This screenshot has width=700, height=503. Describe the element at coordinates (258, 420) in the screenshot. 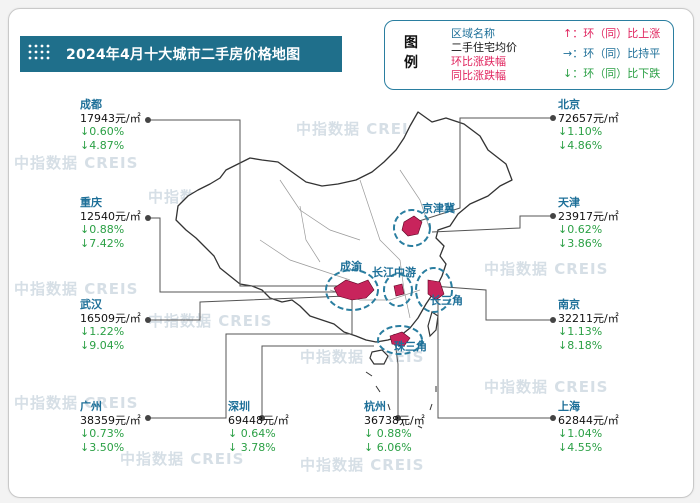

I see `city-price: 69448元/㎡` at that location.